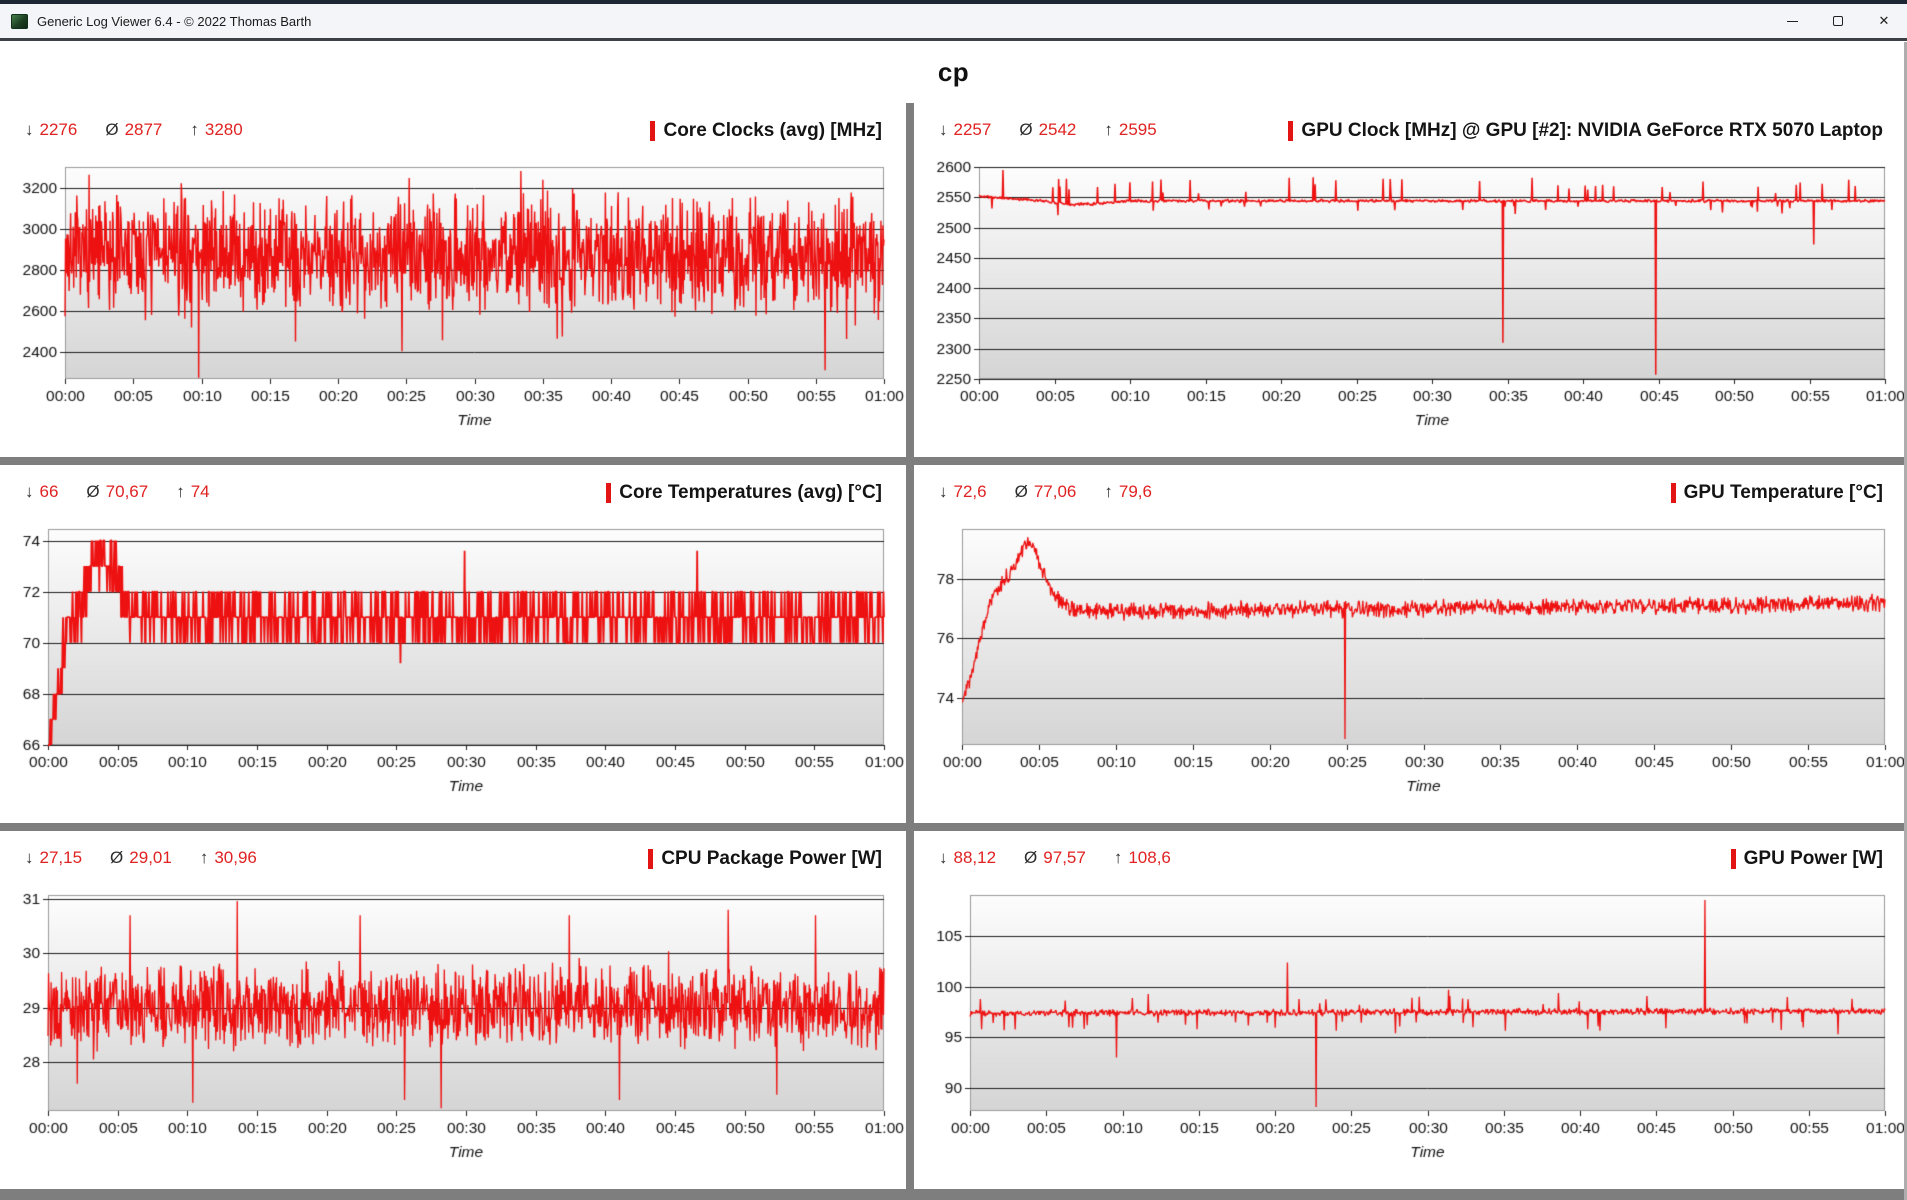 This screenshot has width=1907, height=1200. I want to click on panel-cpu-package-power: ↓ 27,15 Ø 29,01 ↑ 30,96 CPU Package Power [W], so click(453, 1010).